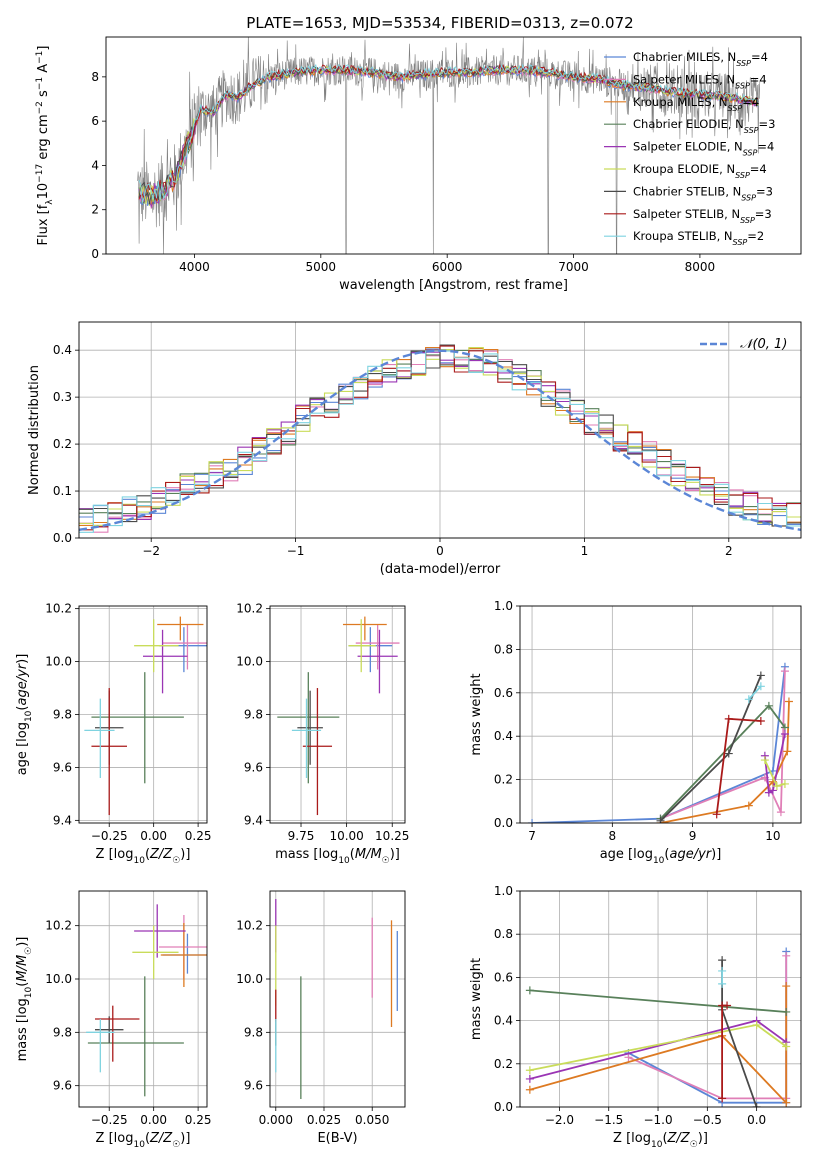 This screenshot has width=819, height=1170. I want to click on x-tick-label: 2, so click(729, 551).